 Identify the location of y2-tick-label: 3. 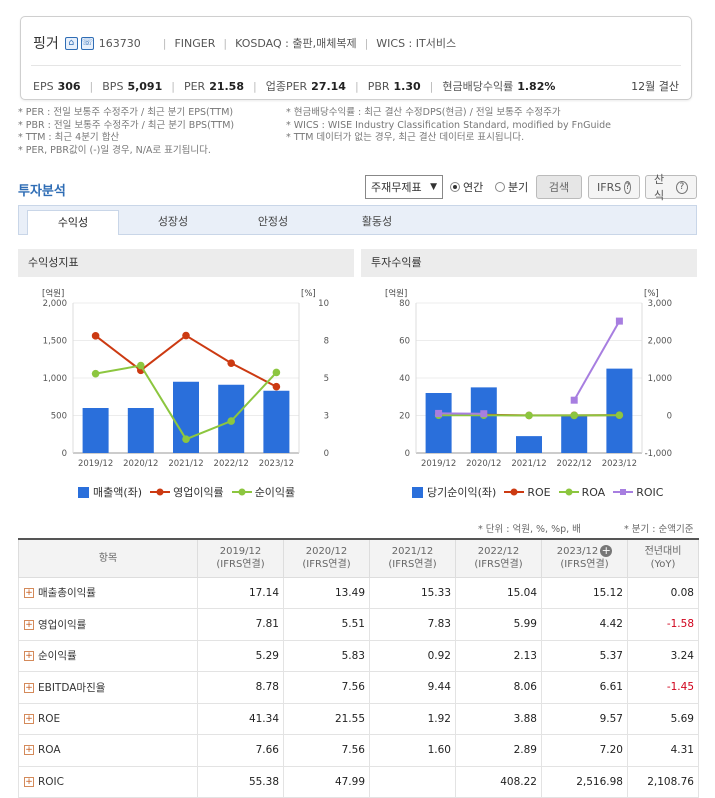
(326, 417).